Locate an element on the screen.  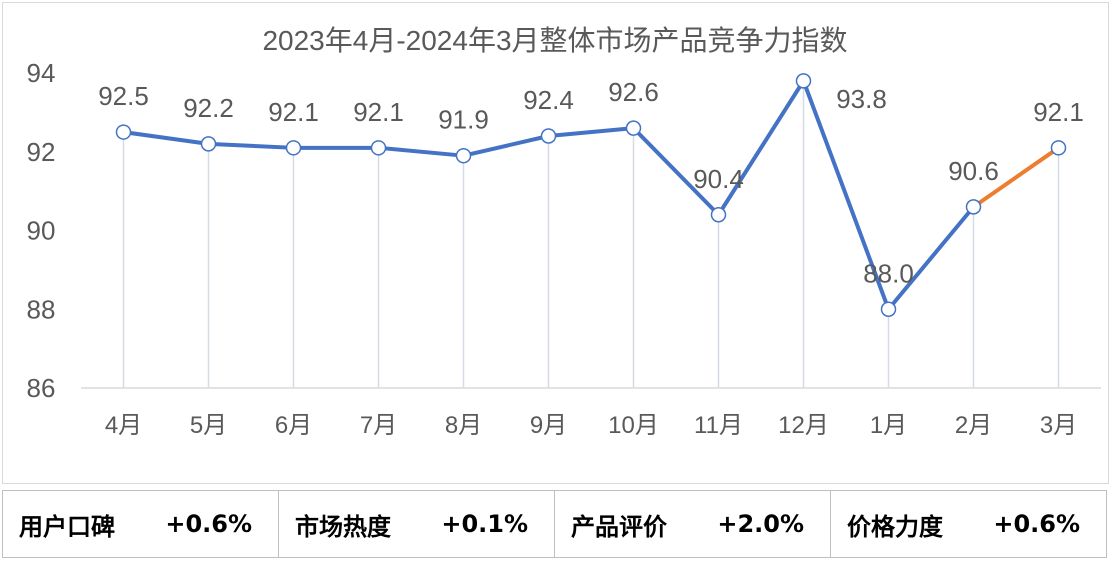
stat-label: 价格力度 is located at coordinates (895, 526).